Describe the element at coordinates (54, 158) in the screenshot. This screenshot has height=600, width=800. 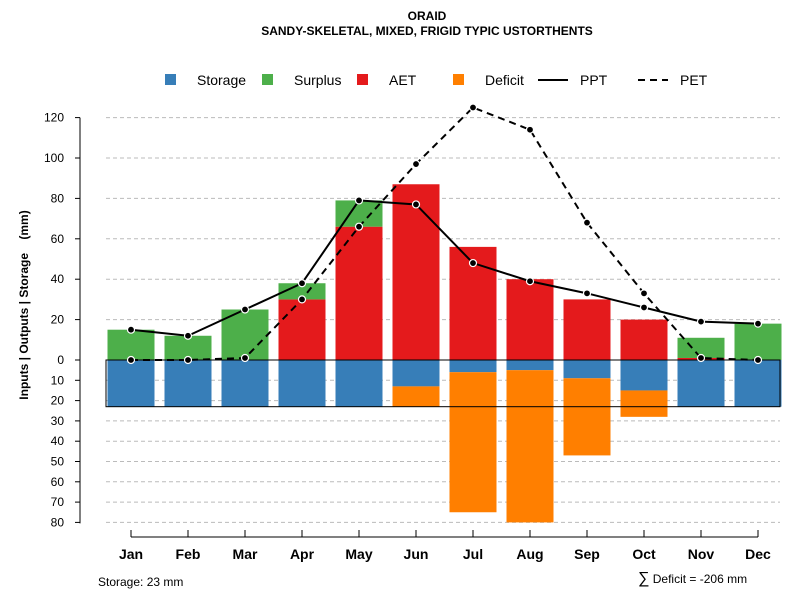
I see `y-tick-label: 100` at that location.